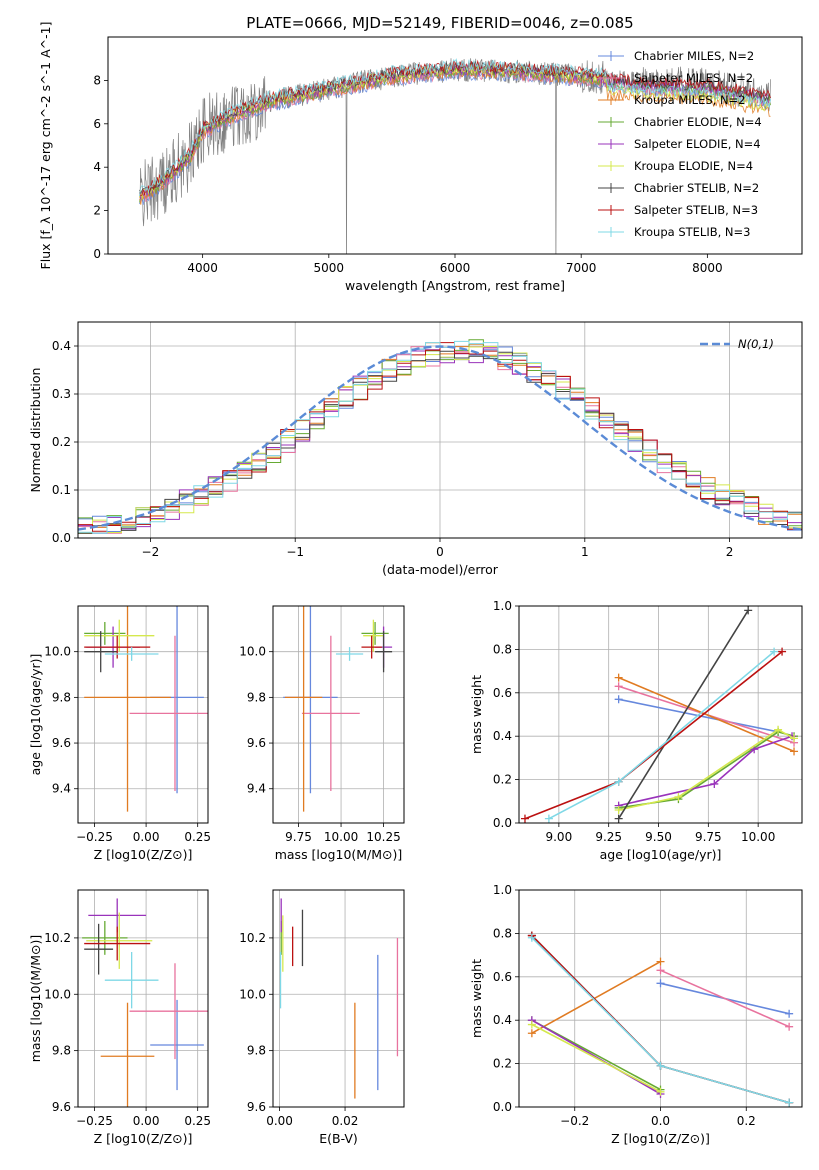  Describe the element at coordinates (97, 211) in the screenshot. I see `y-tick-label: 2` at that location.